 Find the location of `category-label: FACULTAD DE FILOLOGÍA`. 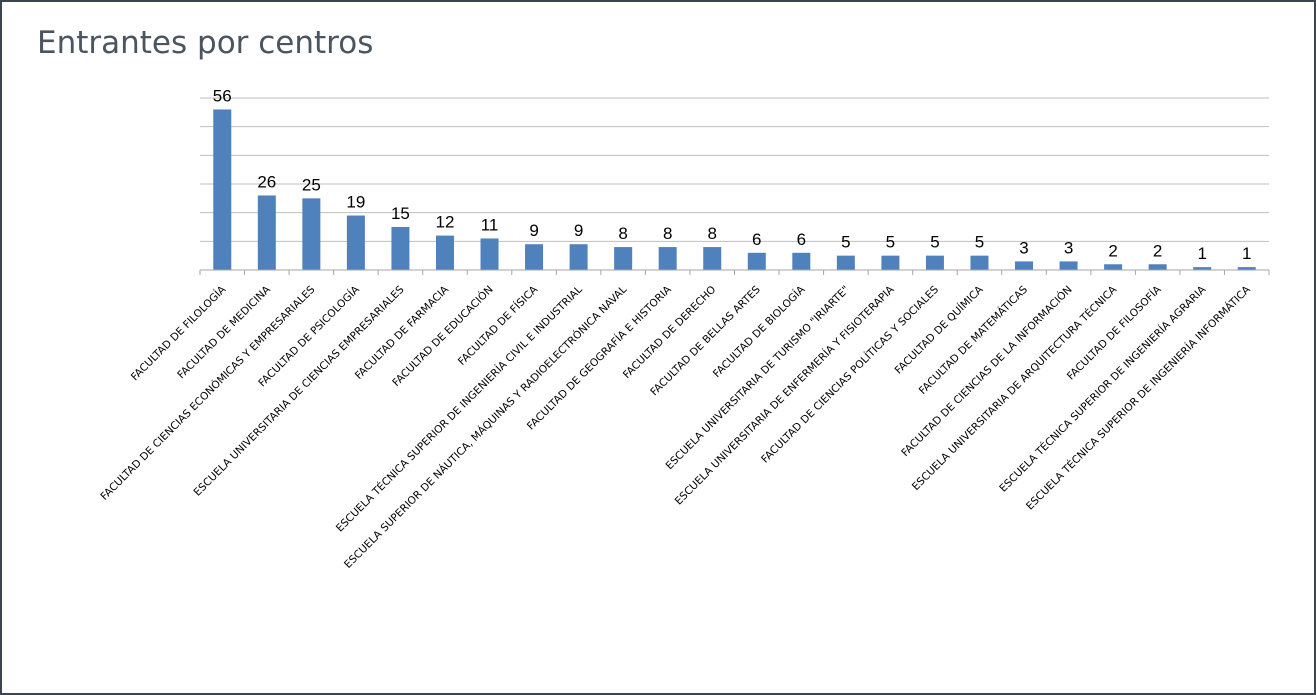

category-label: FACULTAD DE FILOLOGÍA is located at coordinates (178, 332).